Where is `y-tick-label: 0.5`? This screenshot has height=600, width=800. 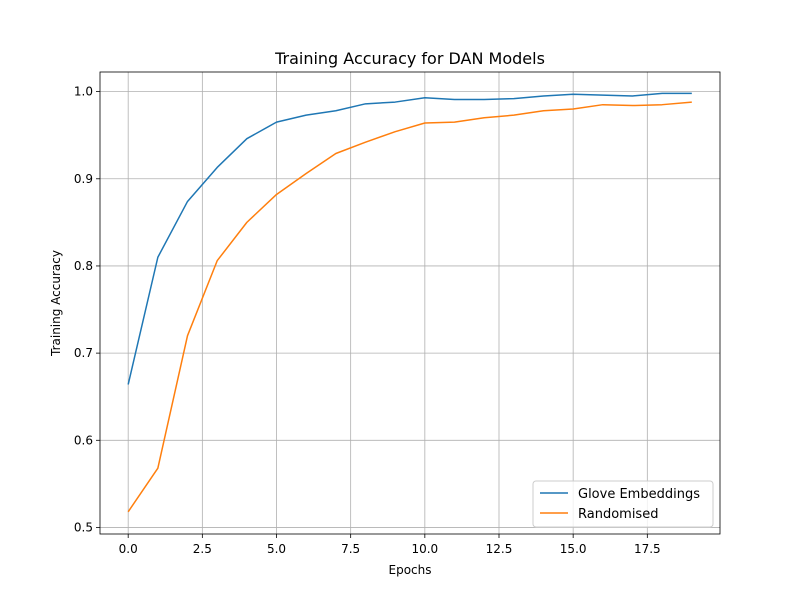 y-tick-label: 0.5 is located at coordinates (83, 527).